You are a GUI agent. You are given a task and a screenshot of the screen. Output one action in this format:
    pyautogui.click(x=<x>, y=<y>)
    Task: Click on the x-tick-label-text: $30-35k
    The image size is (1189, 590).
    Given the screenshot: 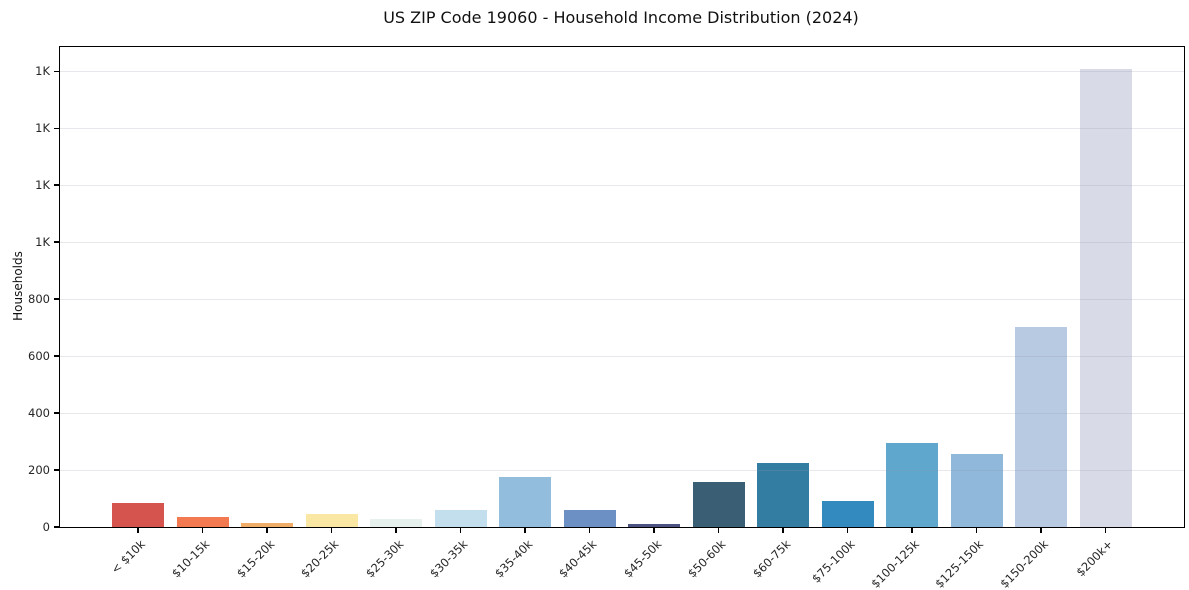 What is the action you would take?
    pyautogui.click(x=448, y=559)
    